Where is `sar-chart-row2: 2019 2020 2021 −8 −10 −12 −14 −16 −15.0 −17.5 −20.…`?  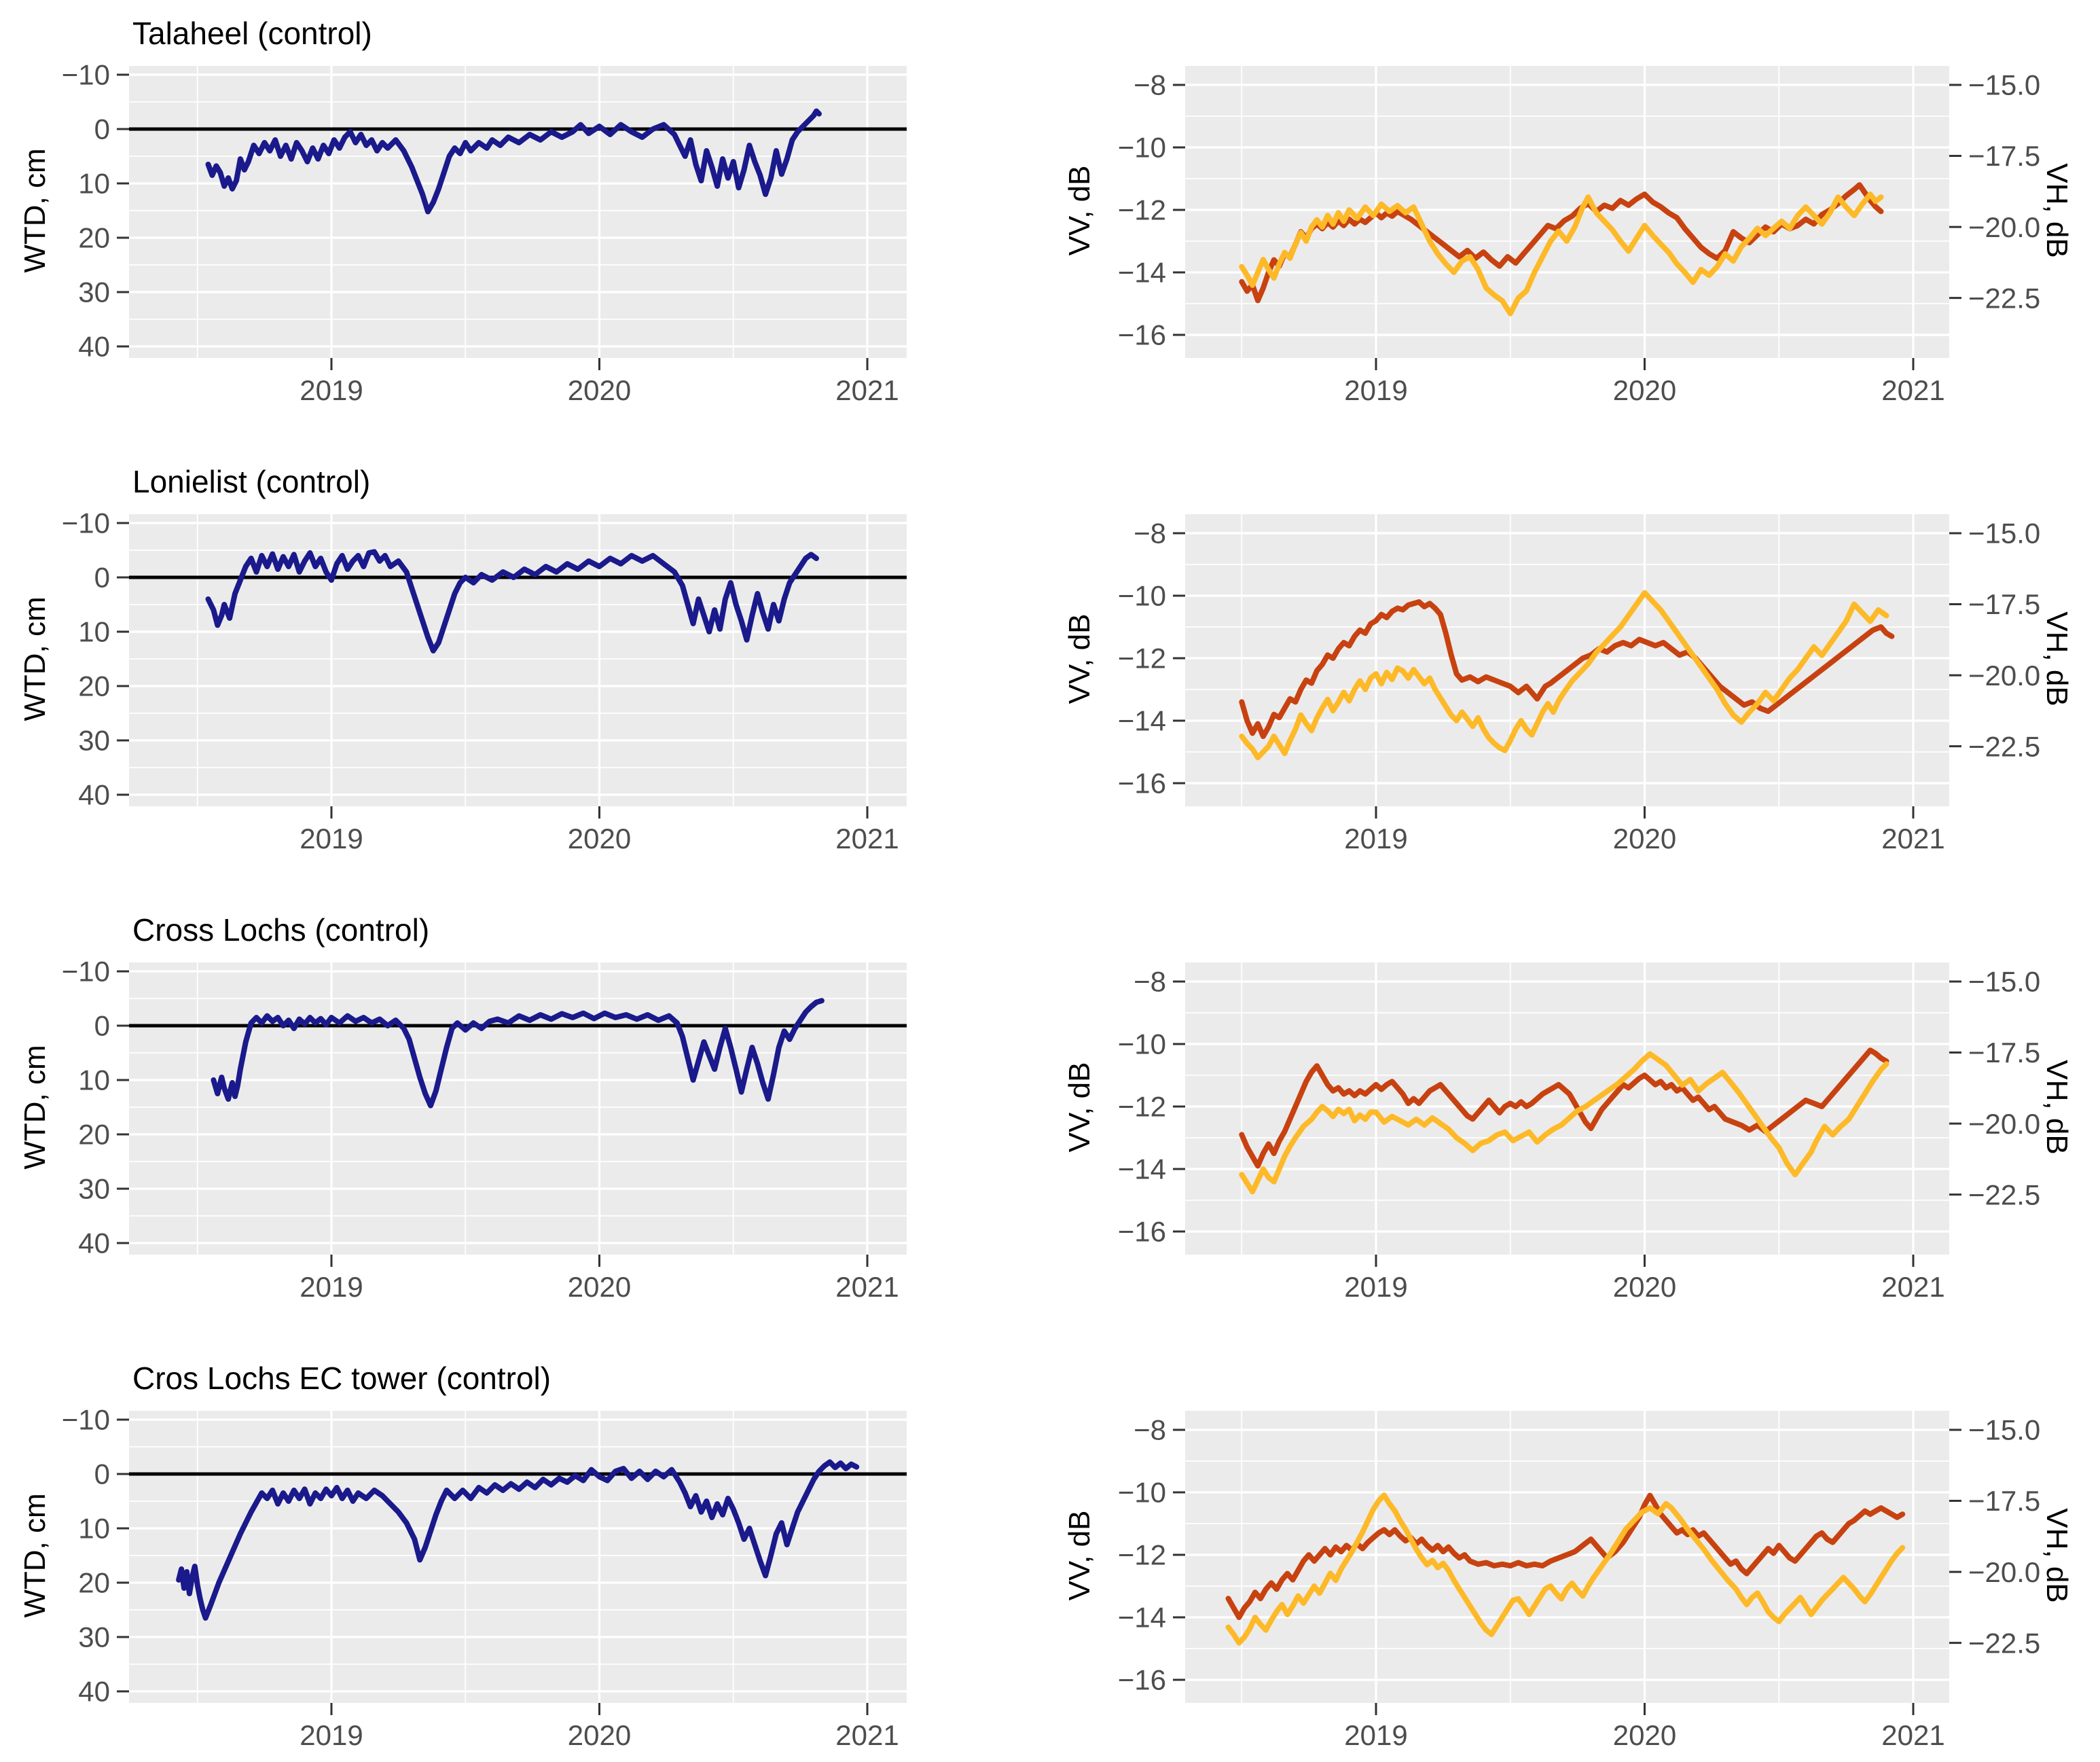
sar-chart-row2: 2019 2020 2021 −8 −10 −12 −14 −16 −15.0 −17.5 −20.… is located at coordinates (1579, 684).